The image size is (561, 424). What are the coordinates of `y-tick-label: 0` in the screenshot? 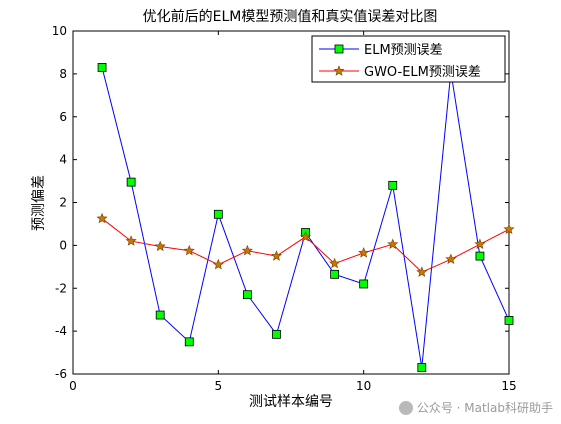 It's located at (63, 245).